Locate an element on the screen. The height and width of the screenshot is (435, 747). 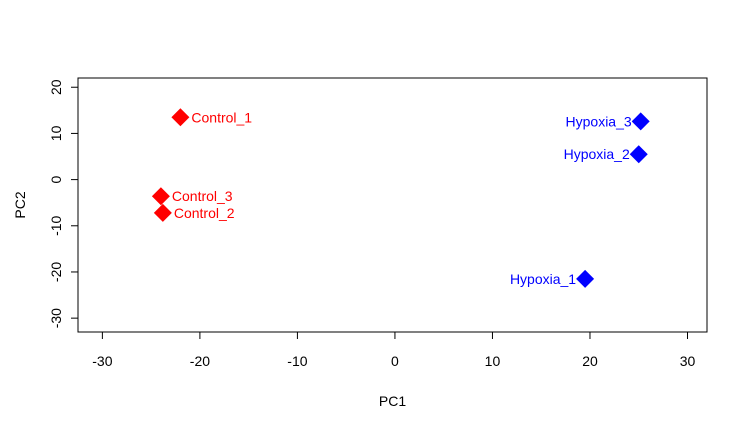
x-tick-label: 10 is located at coordinates (493, 361).